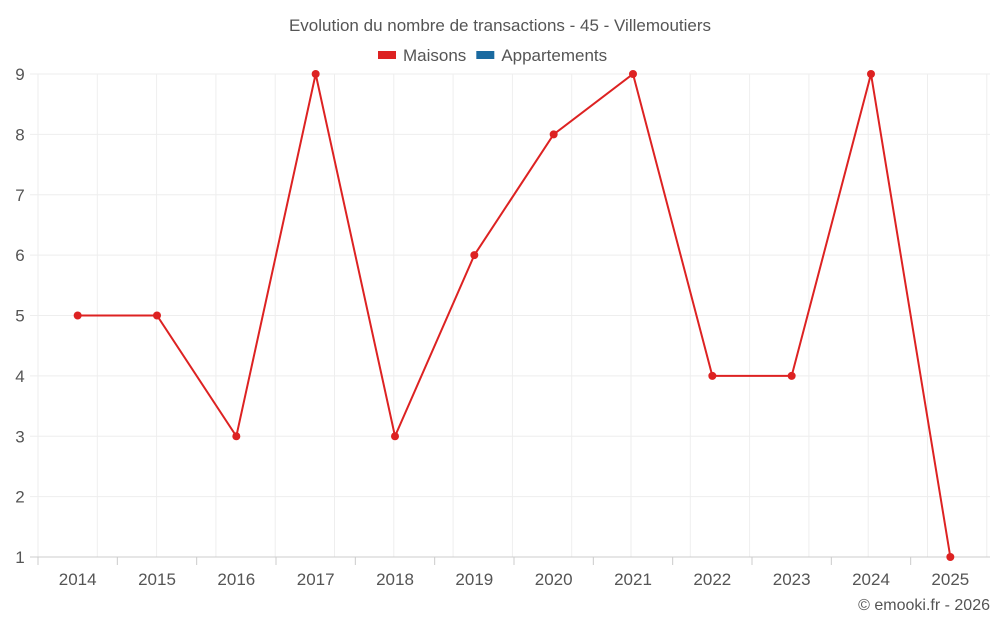 The width and height of the screenshot is (1000, 630). What do you see at coordinates (554, 579) in the screenshot?
I see `x-tick-label: 2020` at bounding box center [554, 579].